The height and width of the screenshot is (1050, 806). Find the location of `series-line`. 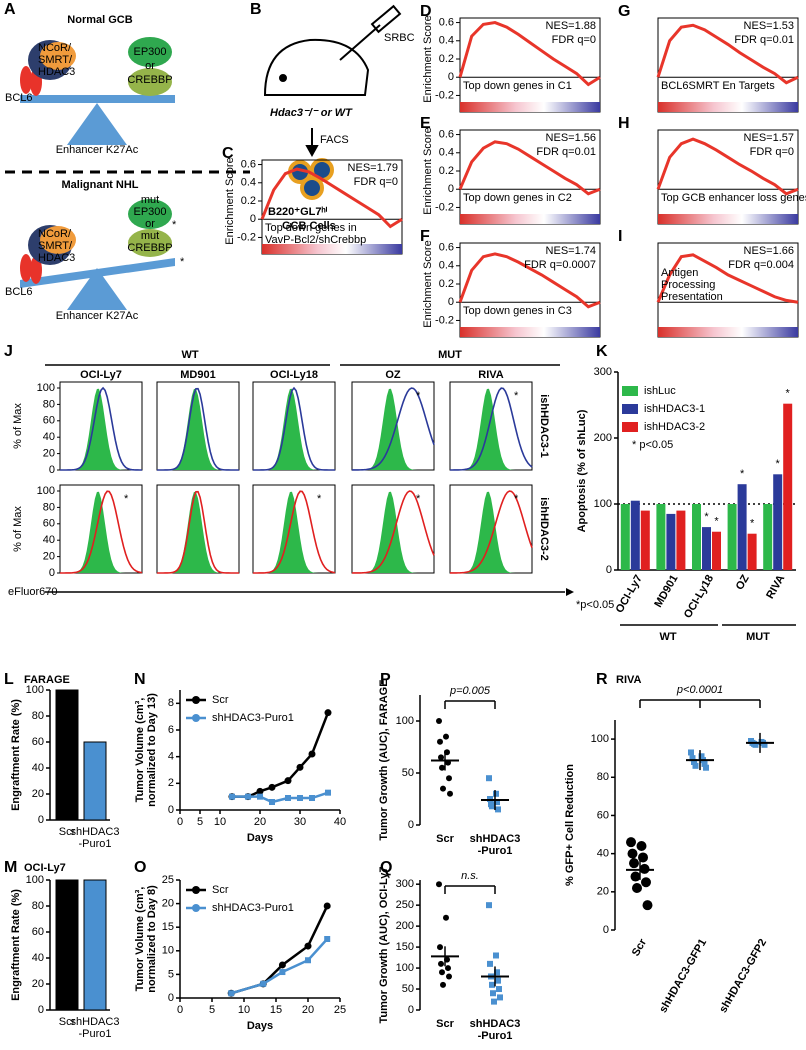

series-line is located at coordinates (279, 950).